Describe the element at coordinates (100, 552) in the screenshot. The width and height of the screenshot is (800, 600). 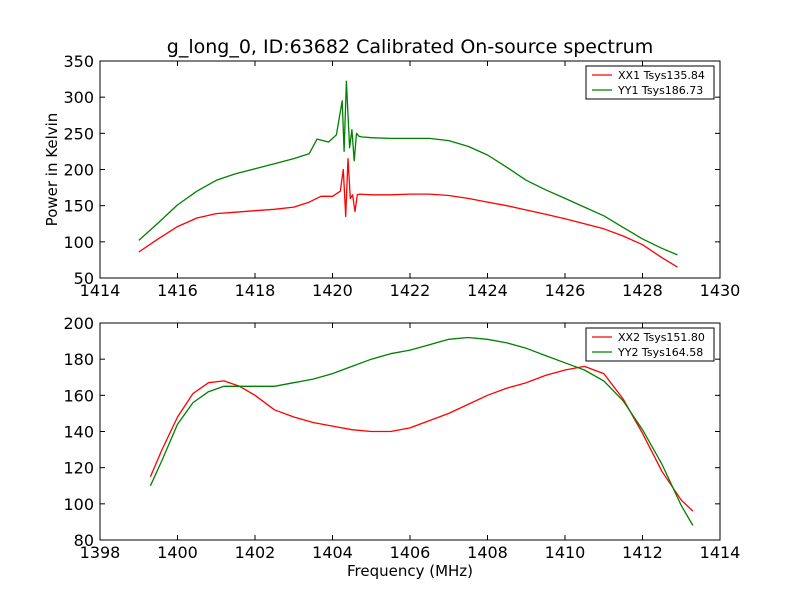
I see `x-tick-label: 1398` at that location.